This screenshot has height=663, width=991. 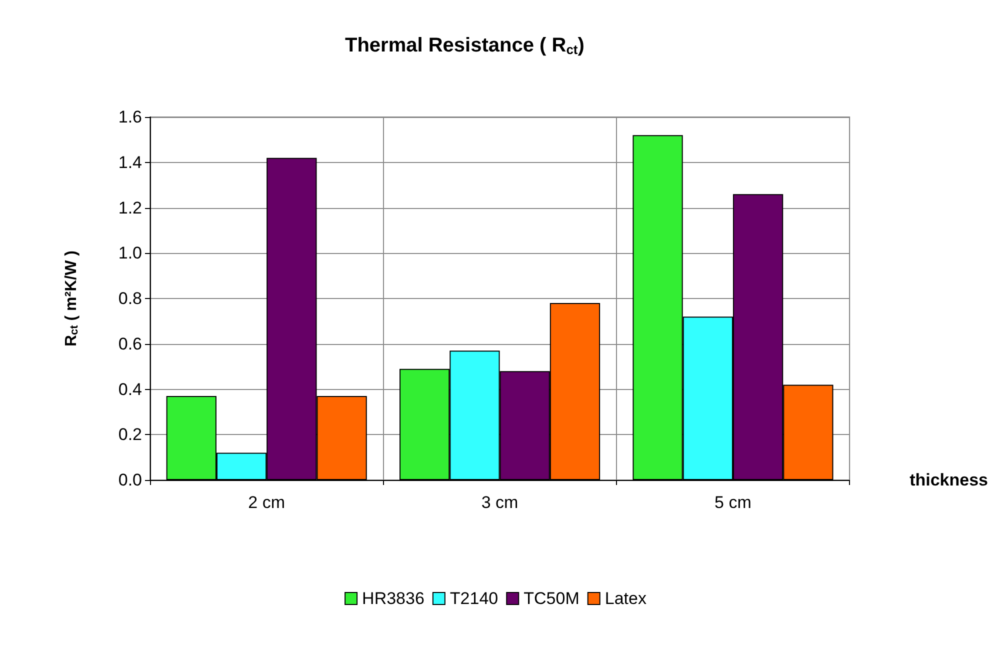 What do you see at coordinates (499, 502) in the screenshot?
I see `x-tick-label: 3 cm` at bounding box center [499, 502].